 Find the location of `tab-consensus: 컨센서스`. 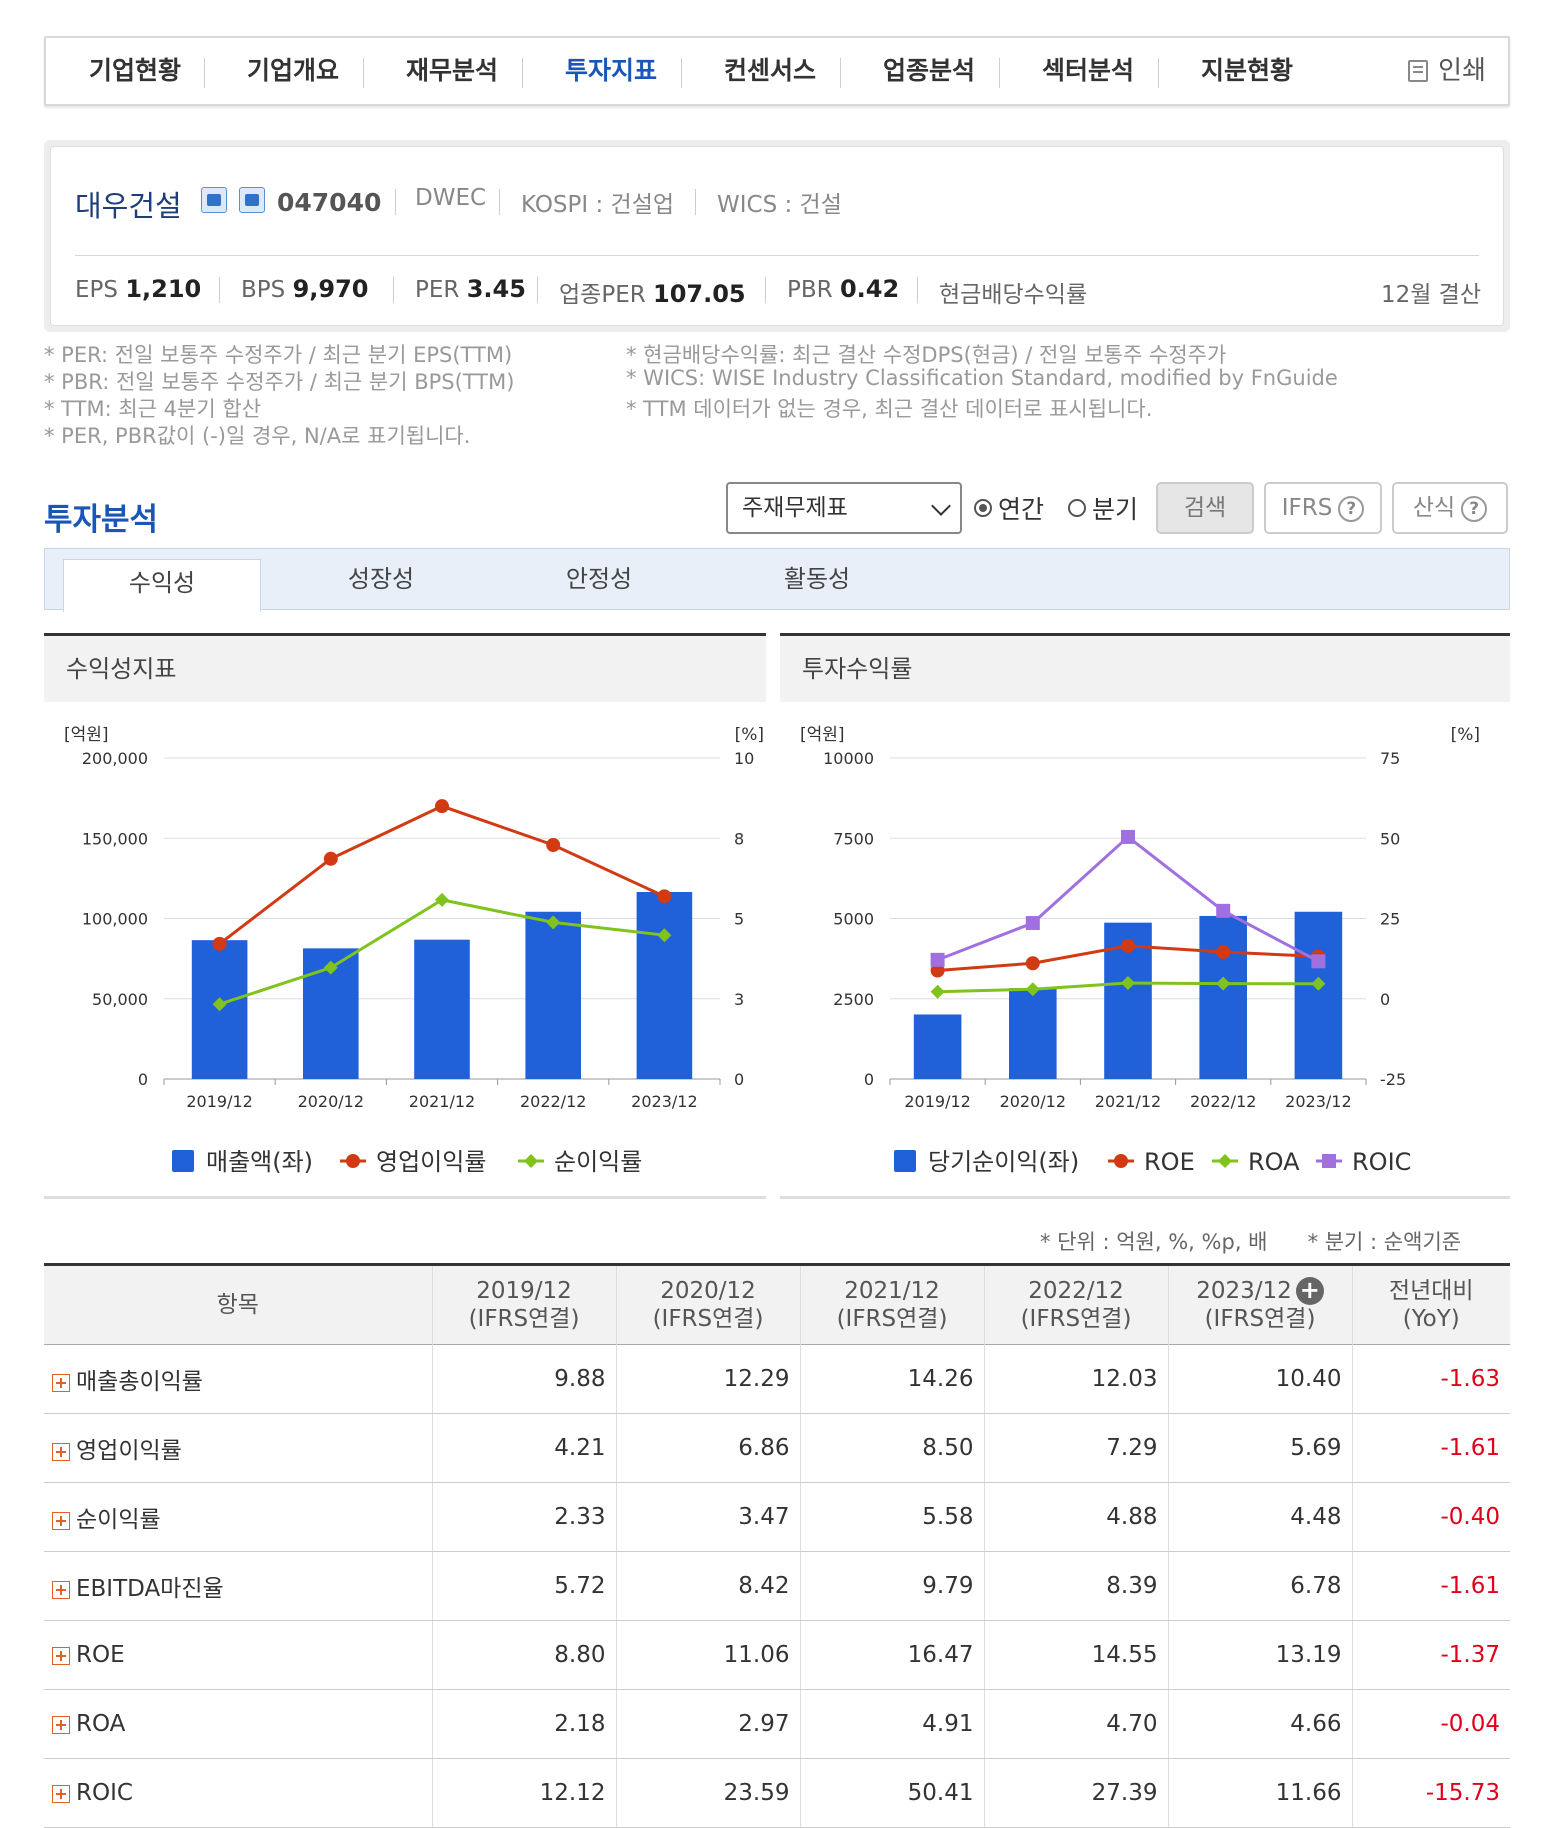

tab-consensus: 컨센서스 is located at coordinates (769, 70).